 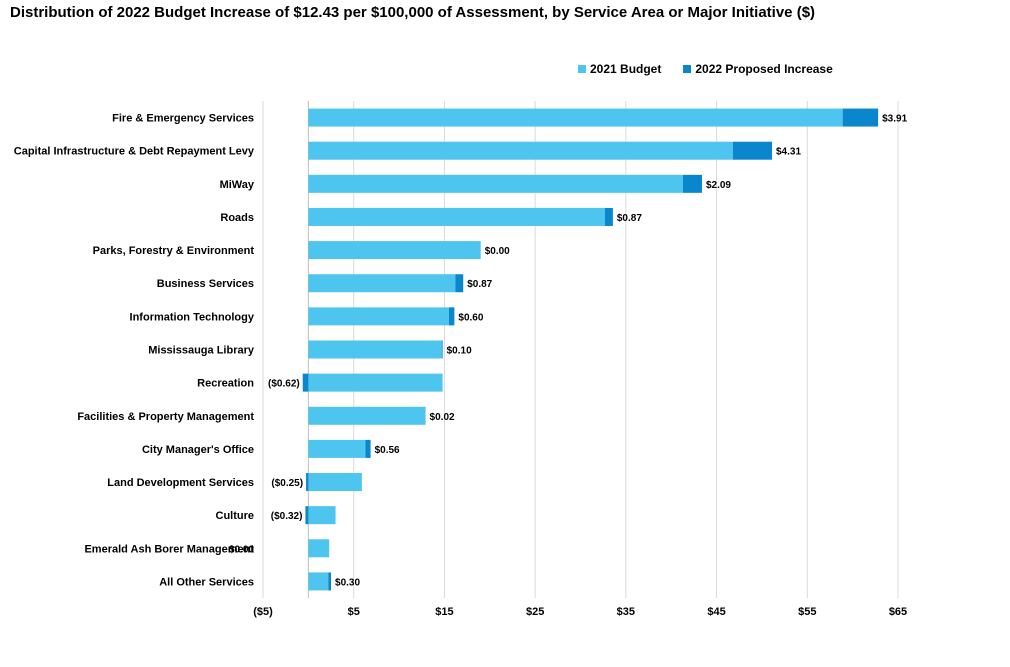 What do you see at coordinates (470, 317) in the screenshot?
I see `data-label: $0.60` at bounding box center [470, 317].